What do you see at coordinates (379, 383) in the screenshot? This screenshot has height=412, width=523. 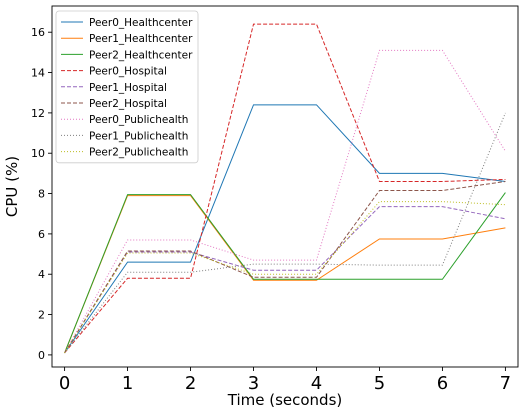 I see `x-tick-label: 5` at bounding box center [379, 383].